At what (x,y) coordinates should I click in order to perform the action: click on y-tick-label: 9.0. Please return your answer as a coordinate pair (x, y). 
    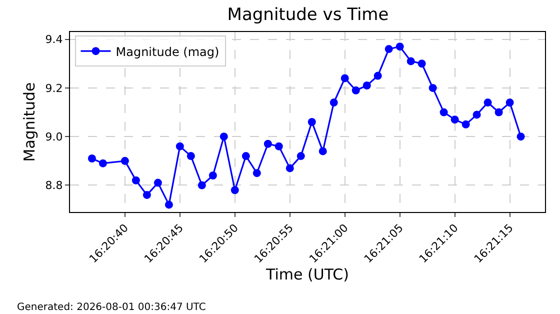
    Looking at the image, I should click on (54, 137).